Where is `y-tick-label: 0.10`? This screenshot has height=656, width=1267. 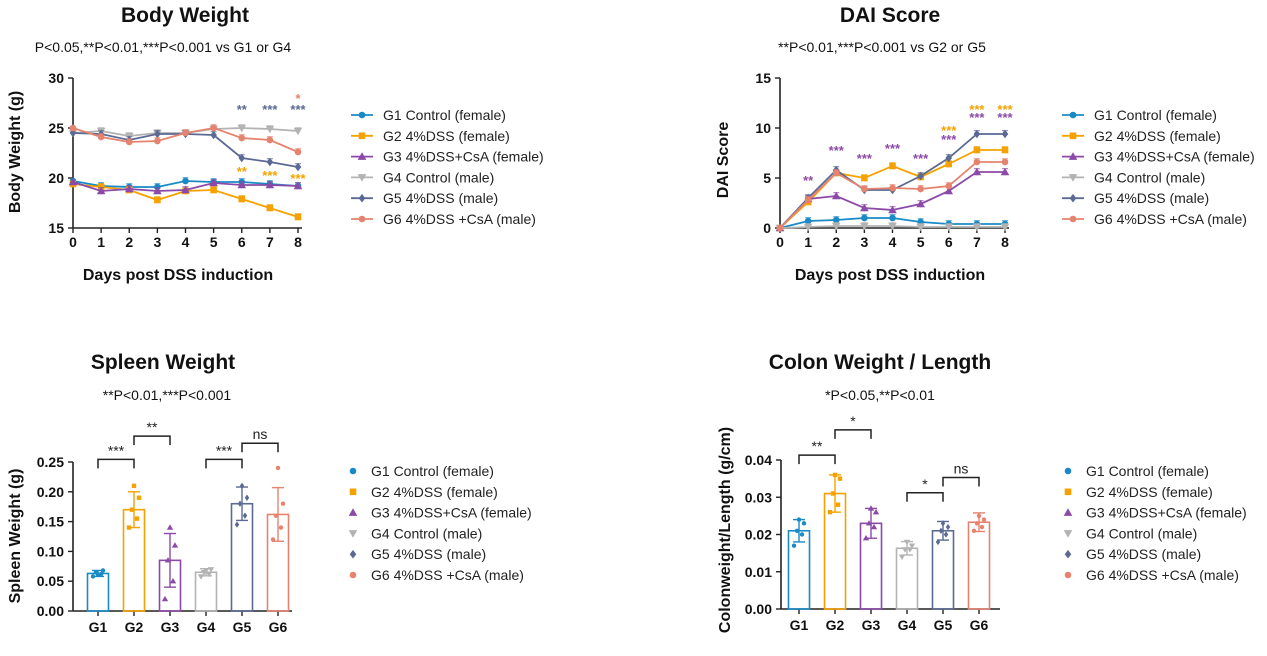 y-tick-label: 0.10 is located at coordinates (50, 551).